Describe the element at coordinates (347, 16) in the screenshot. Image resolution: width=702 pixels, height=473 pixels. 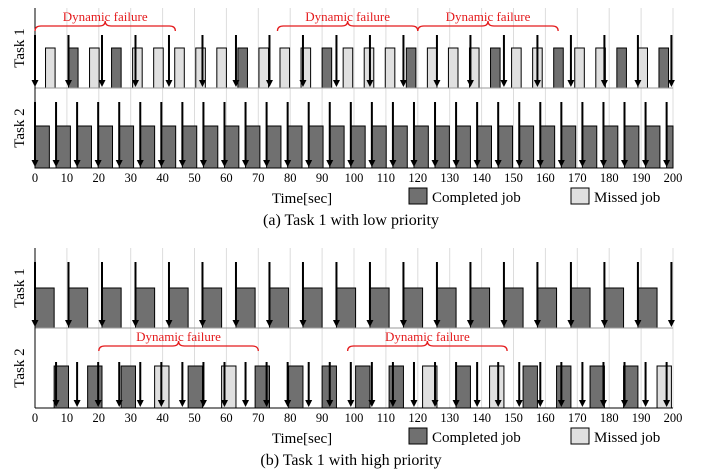
I see `failure-label: Dynamic failure` at that location.